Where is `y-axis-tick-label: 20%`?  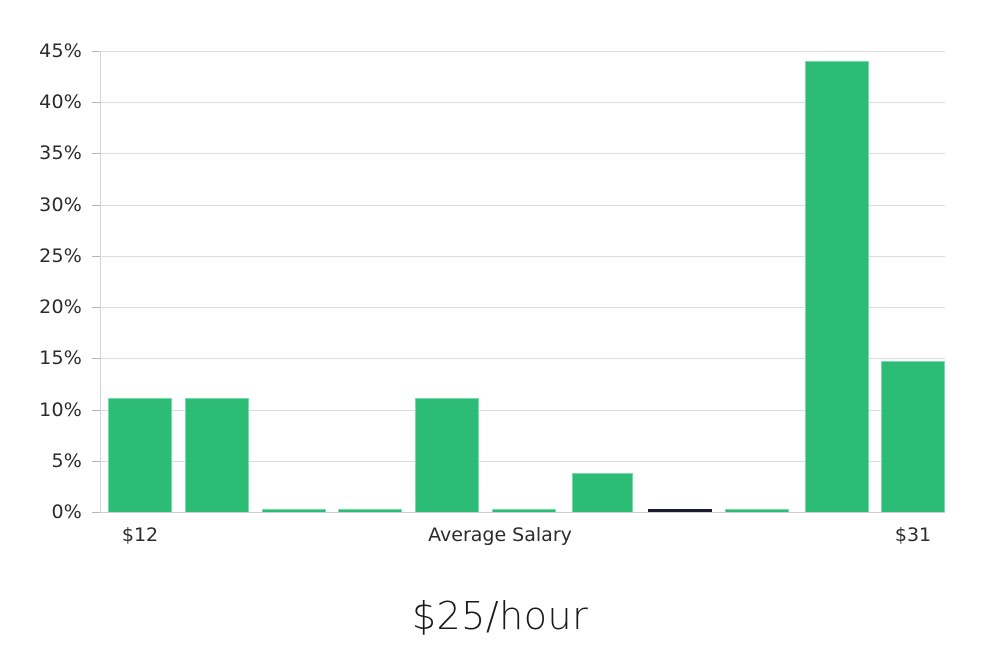 y-axis-tick-label: 20% is located at coordinates (60, 307).